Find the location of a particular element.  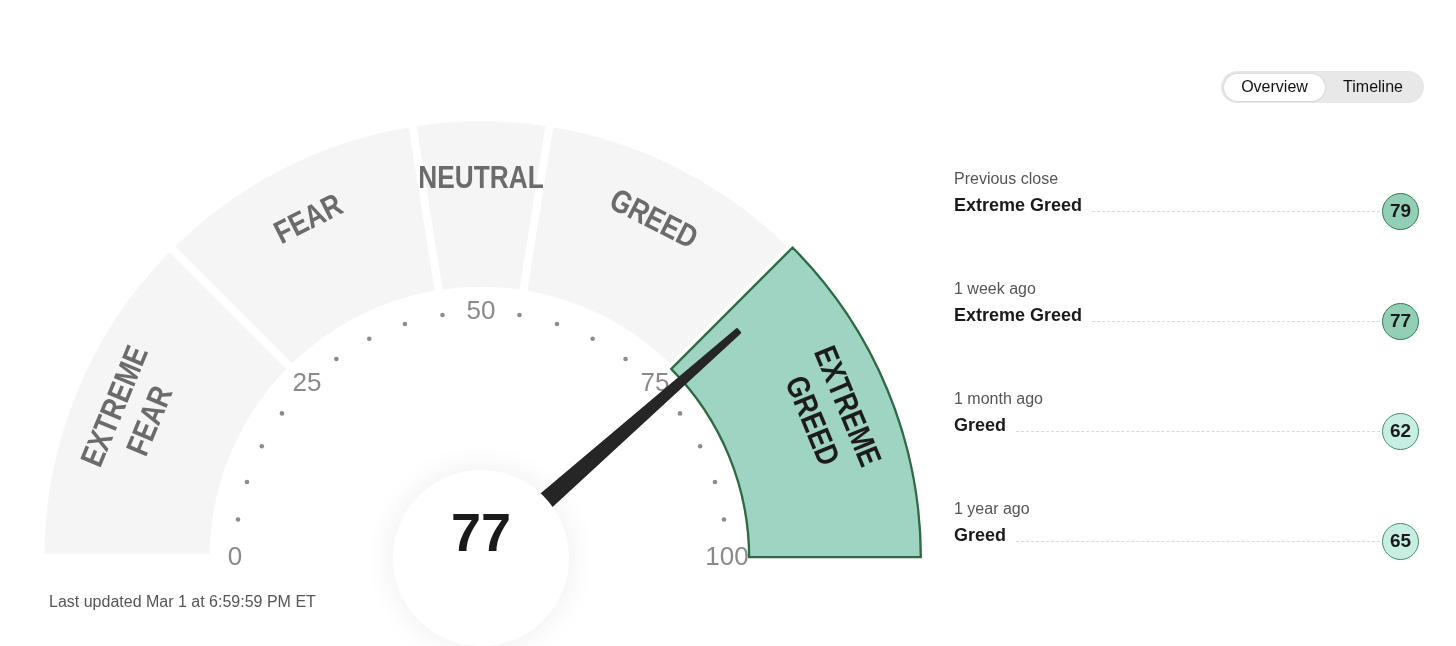

text: 75 is located at coordinates (655, 382).